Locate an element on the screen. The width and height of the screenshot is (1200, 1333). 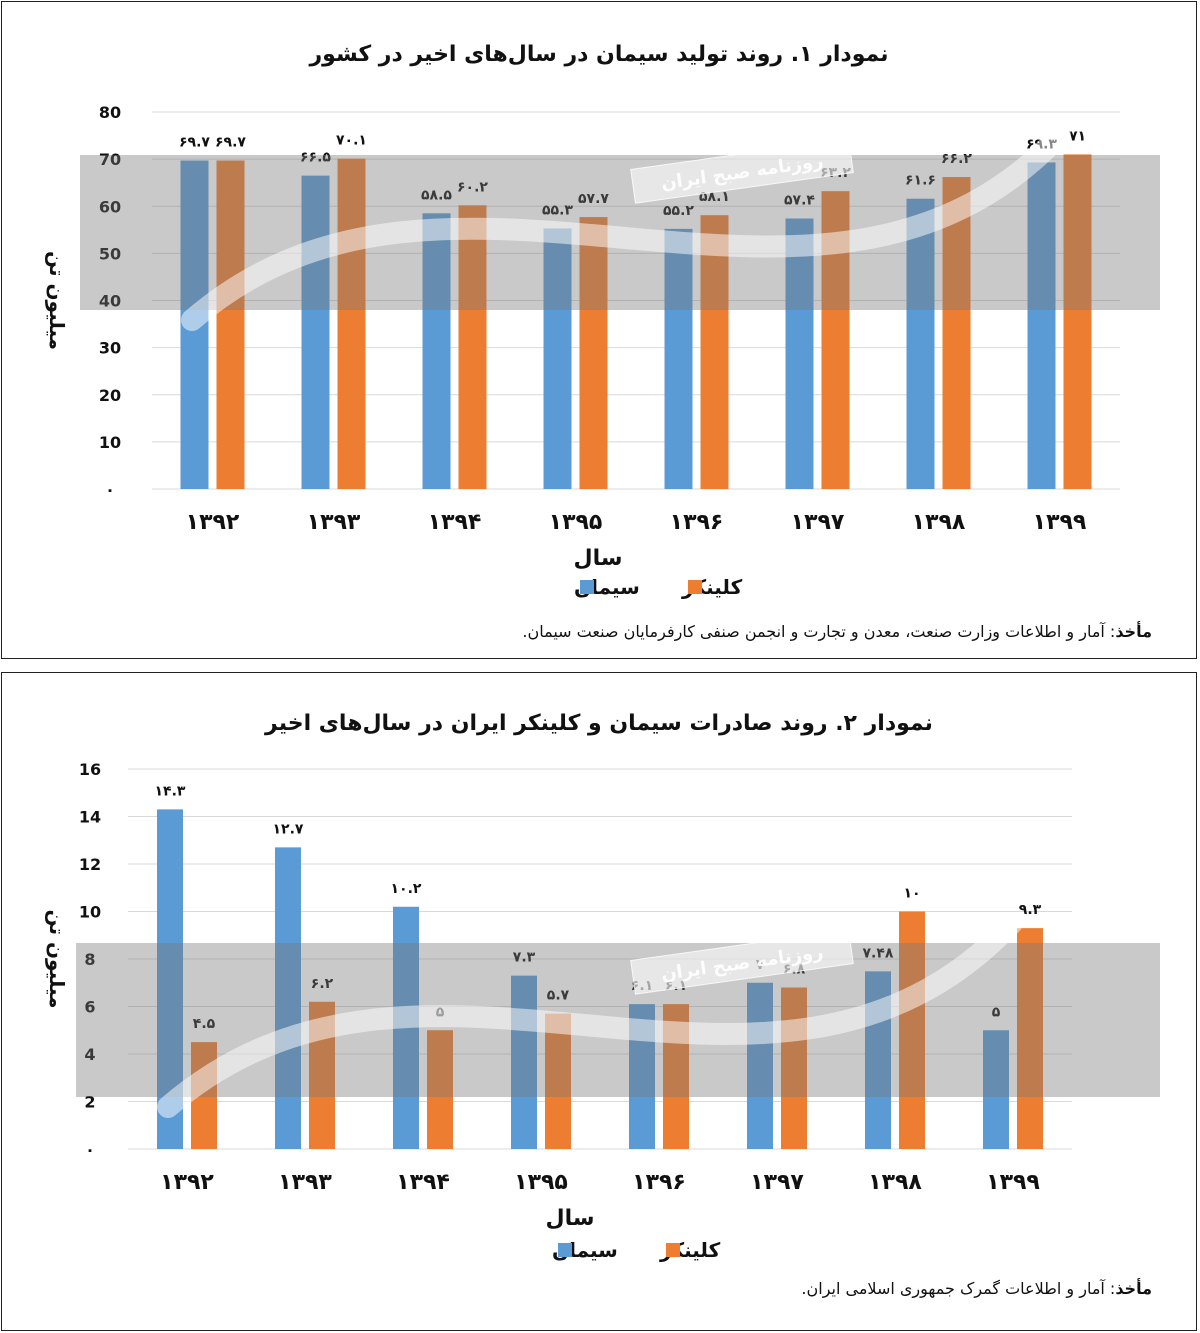
y-tick-label: 80 is located at coordinates (110, 112).